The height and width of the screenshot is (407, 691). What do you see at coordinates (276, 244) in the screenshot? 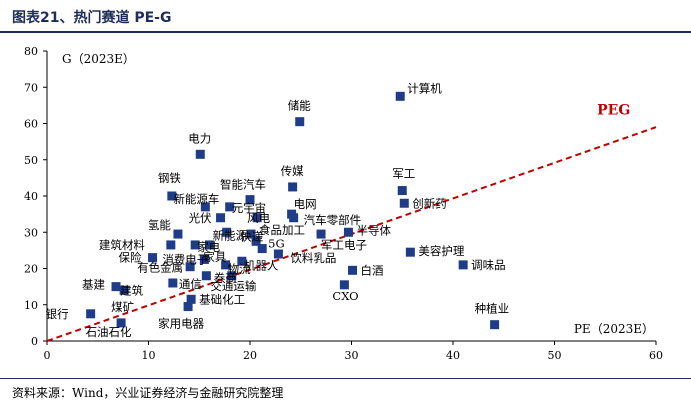
I see `data-point-label: 5G` at bounding box center [276, 244].